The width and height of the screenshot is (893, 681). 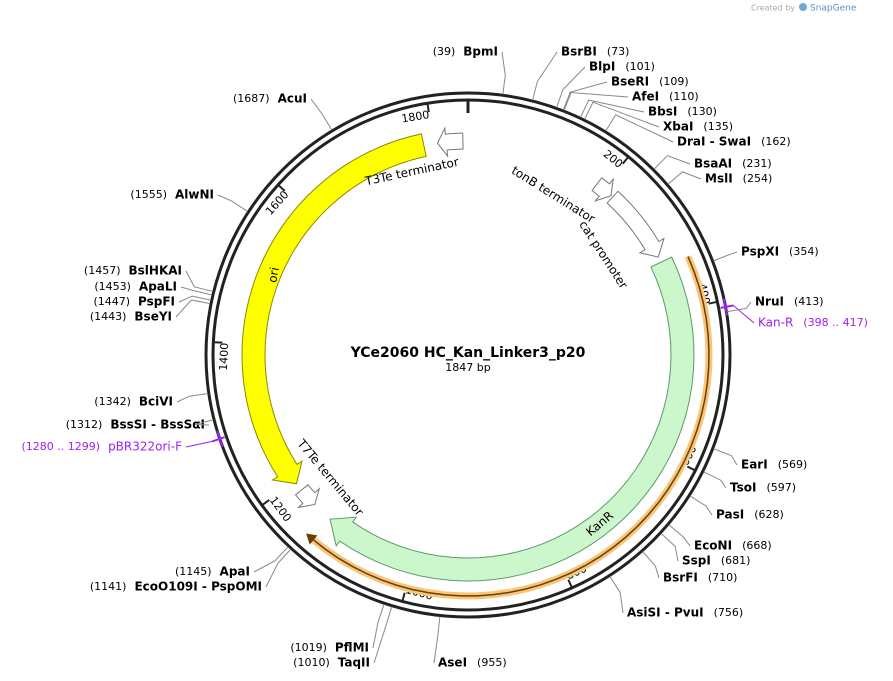 I want to click on primer-range: (398 .. 417), so click(x=835, y=322).